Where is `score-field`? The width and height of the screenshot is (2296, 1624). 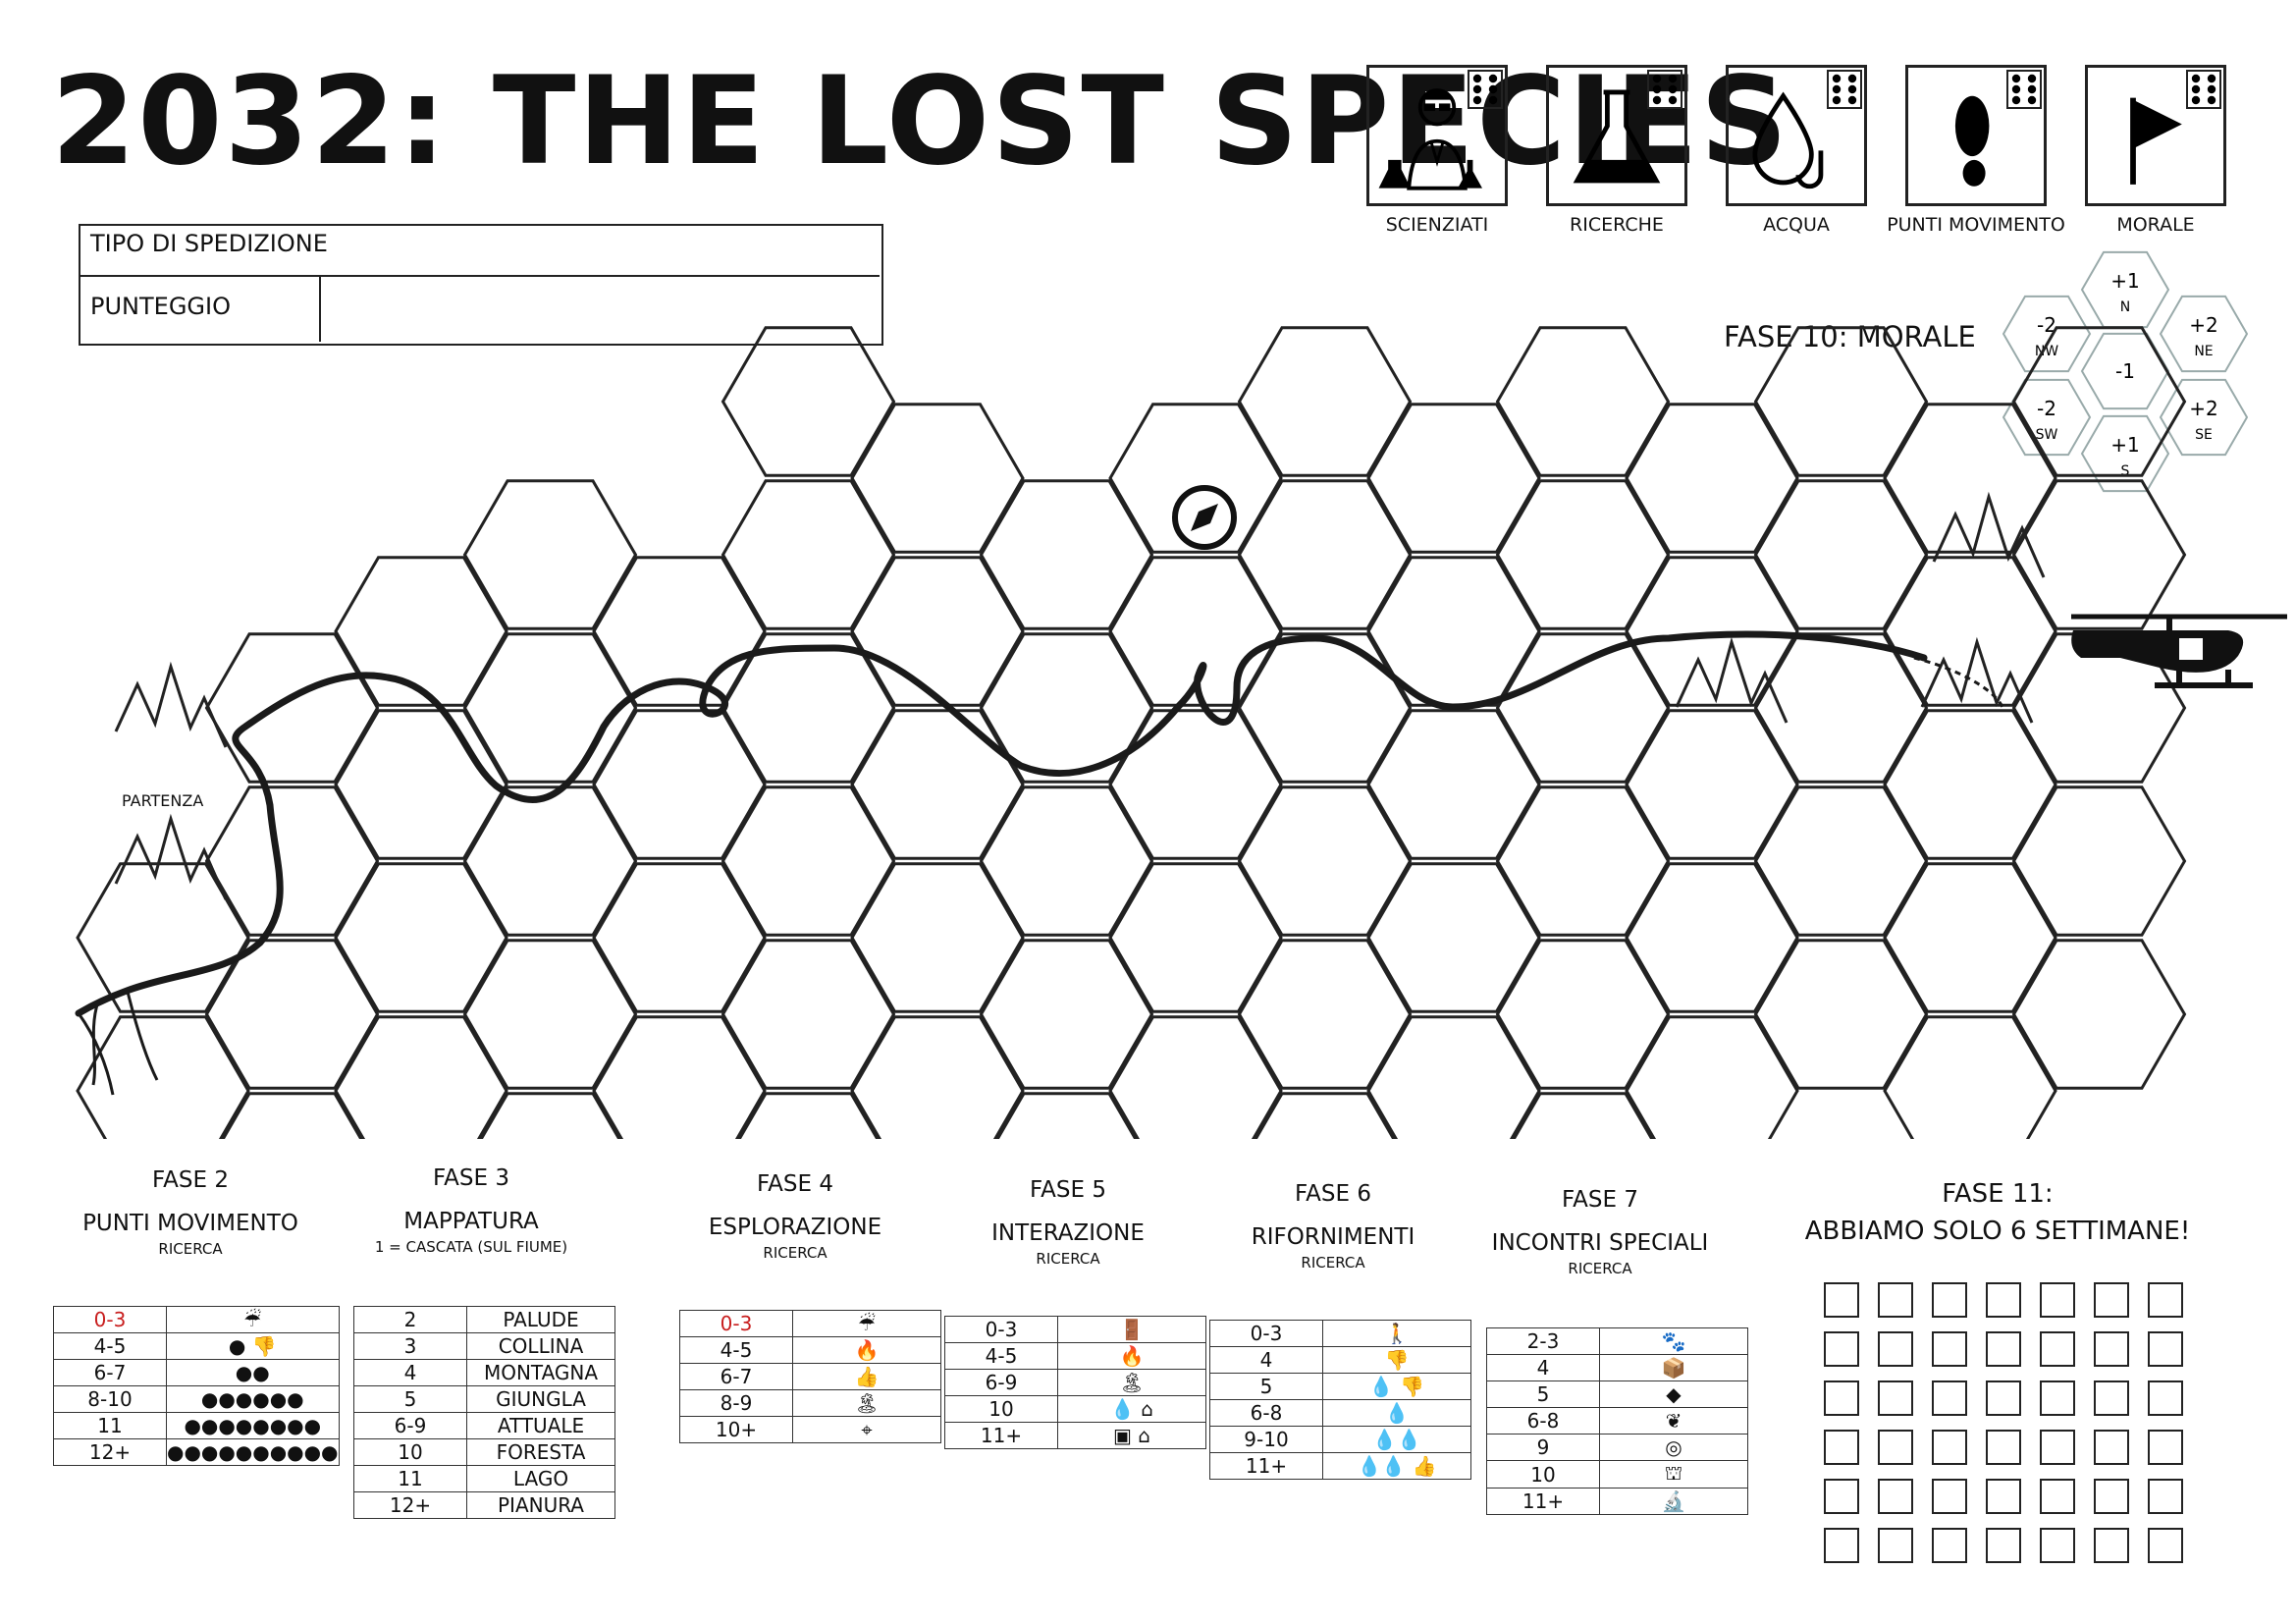 score-field is located at coordinates (200, 309).